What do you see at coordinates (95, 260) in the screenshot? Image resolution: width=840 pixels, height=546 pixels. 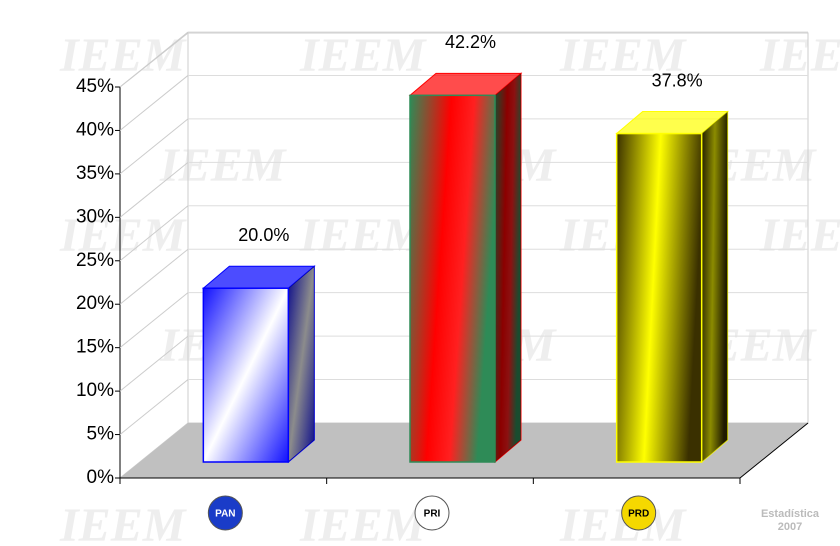 I see `y-tick-label: 25%` at bounding box center [95, 260].